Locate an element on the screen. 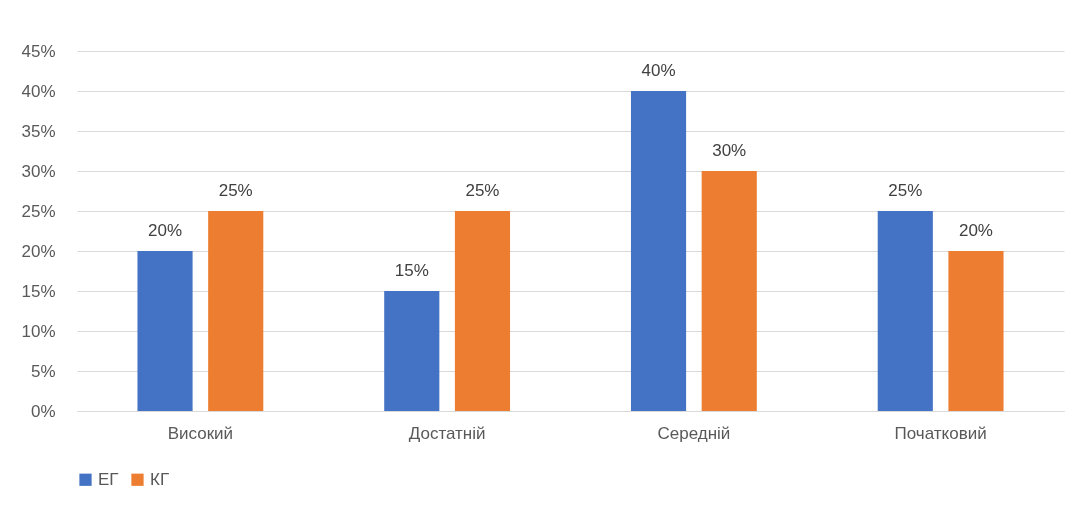 Image resolution: width=1092 pixels, height=517 pixels. y-tick-label: 5% is located at coordinates (43, 371).